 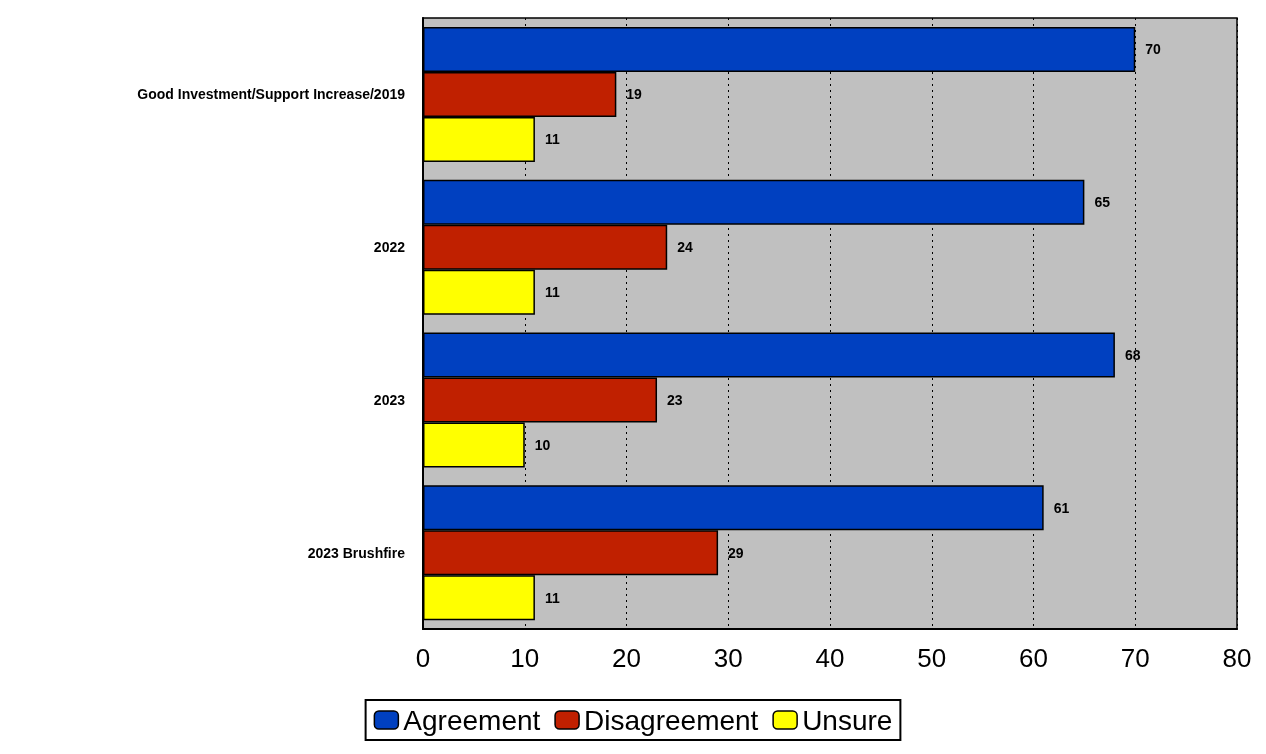 I want to click on y-tick-label: 2023, so click(x=389, y=399).